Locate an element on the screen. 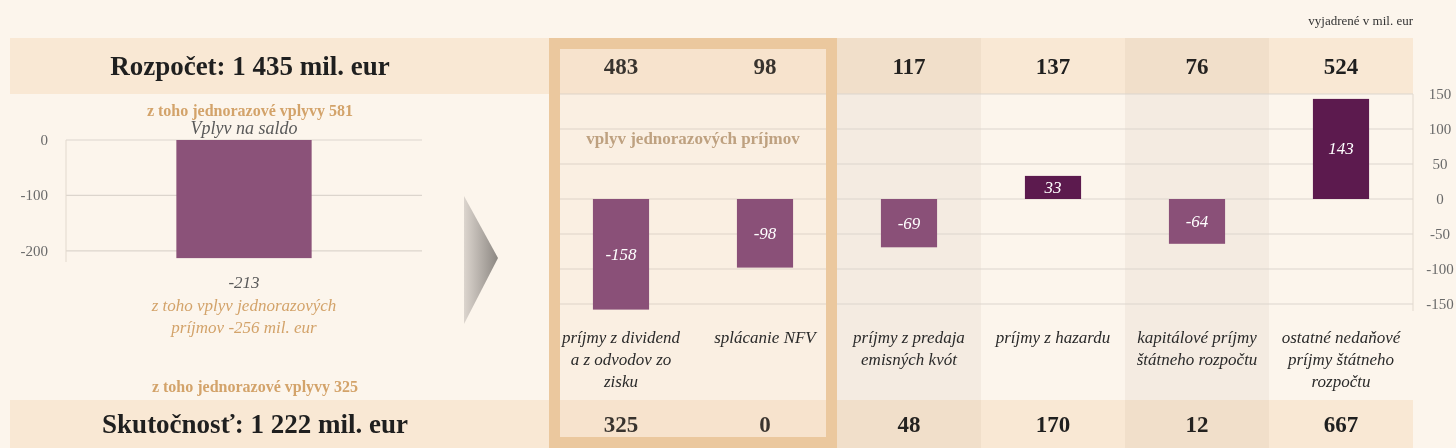 This screenshot has width=1456, height=448. data-label: 33 is located at coordinates (1052, 187).